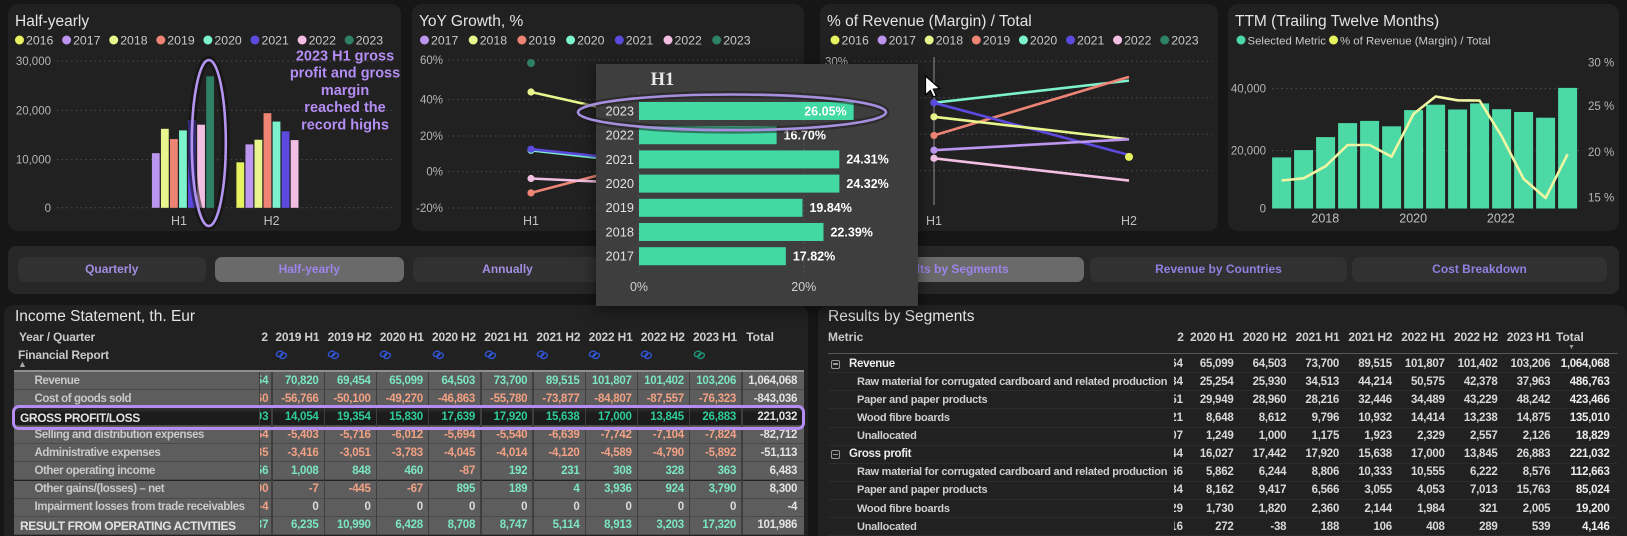 The width and height of the screenshot is (1627, 536). What do you see at coordinates (431, 101) in the screenshot?
I see `svg-text: 40%` at bounding box center [431, 101].